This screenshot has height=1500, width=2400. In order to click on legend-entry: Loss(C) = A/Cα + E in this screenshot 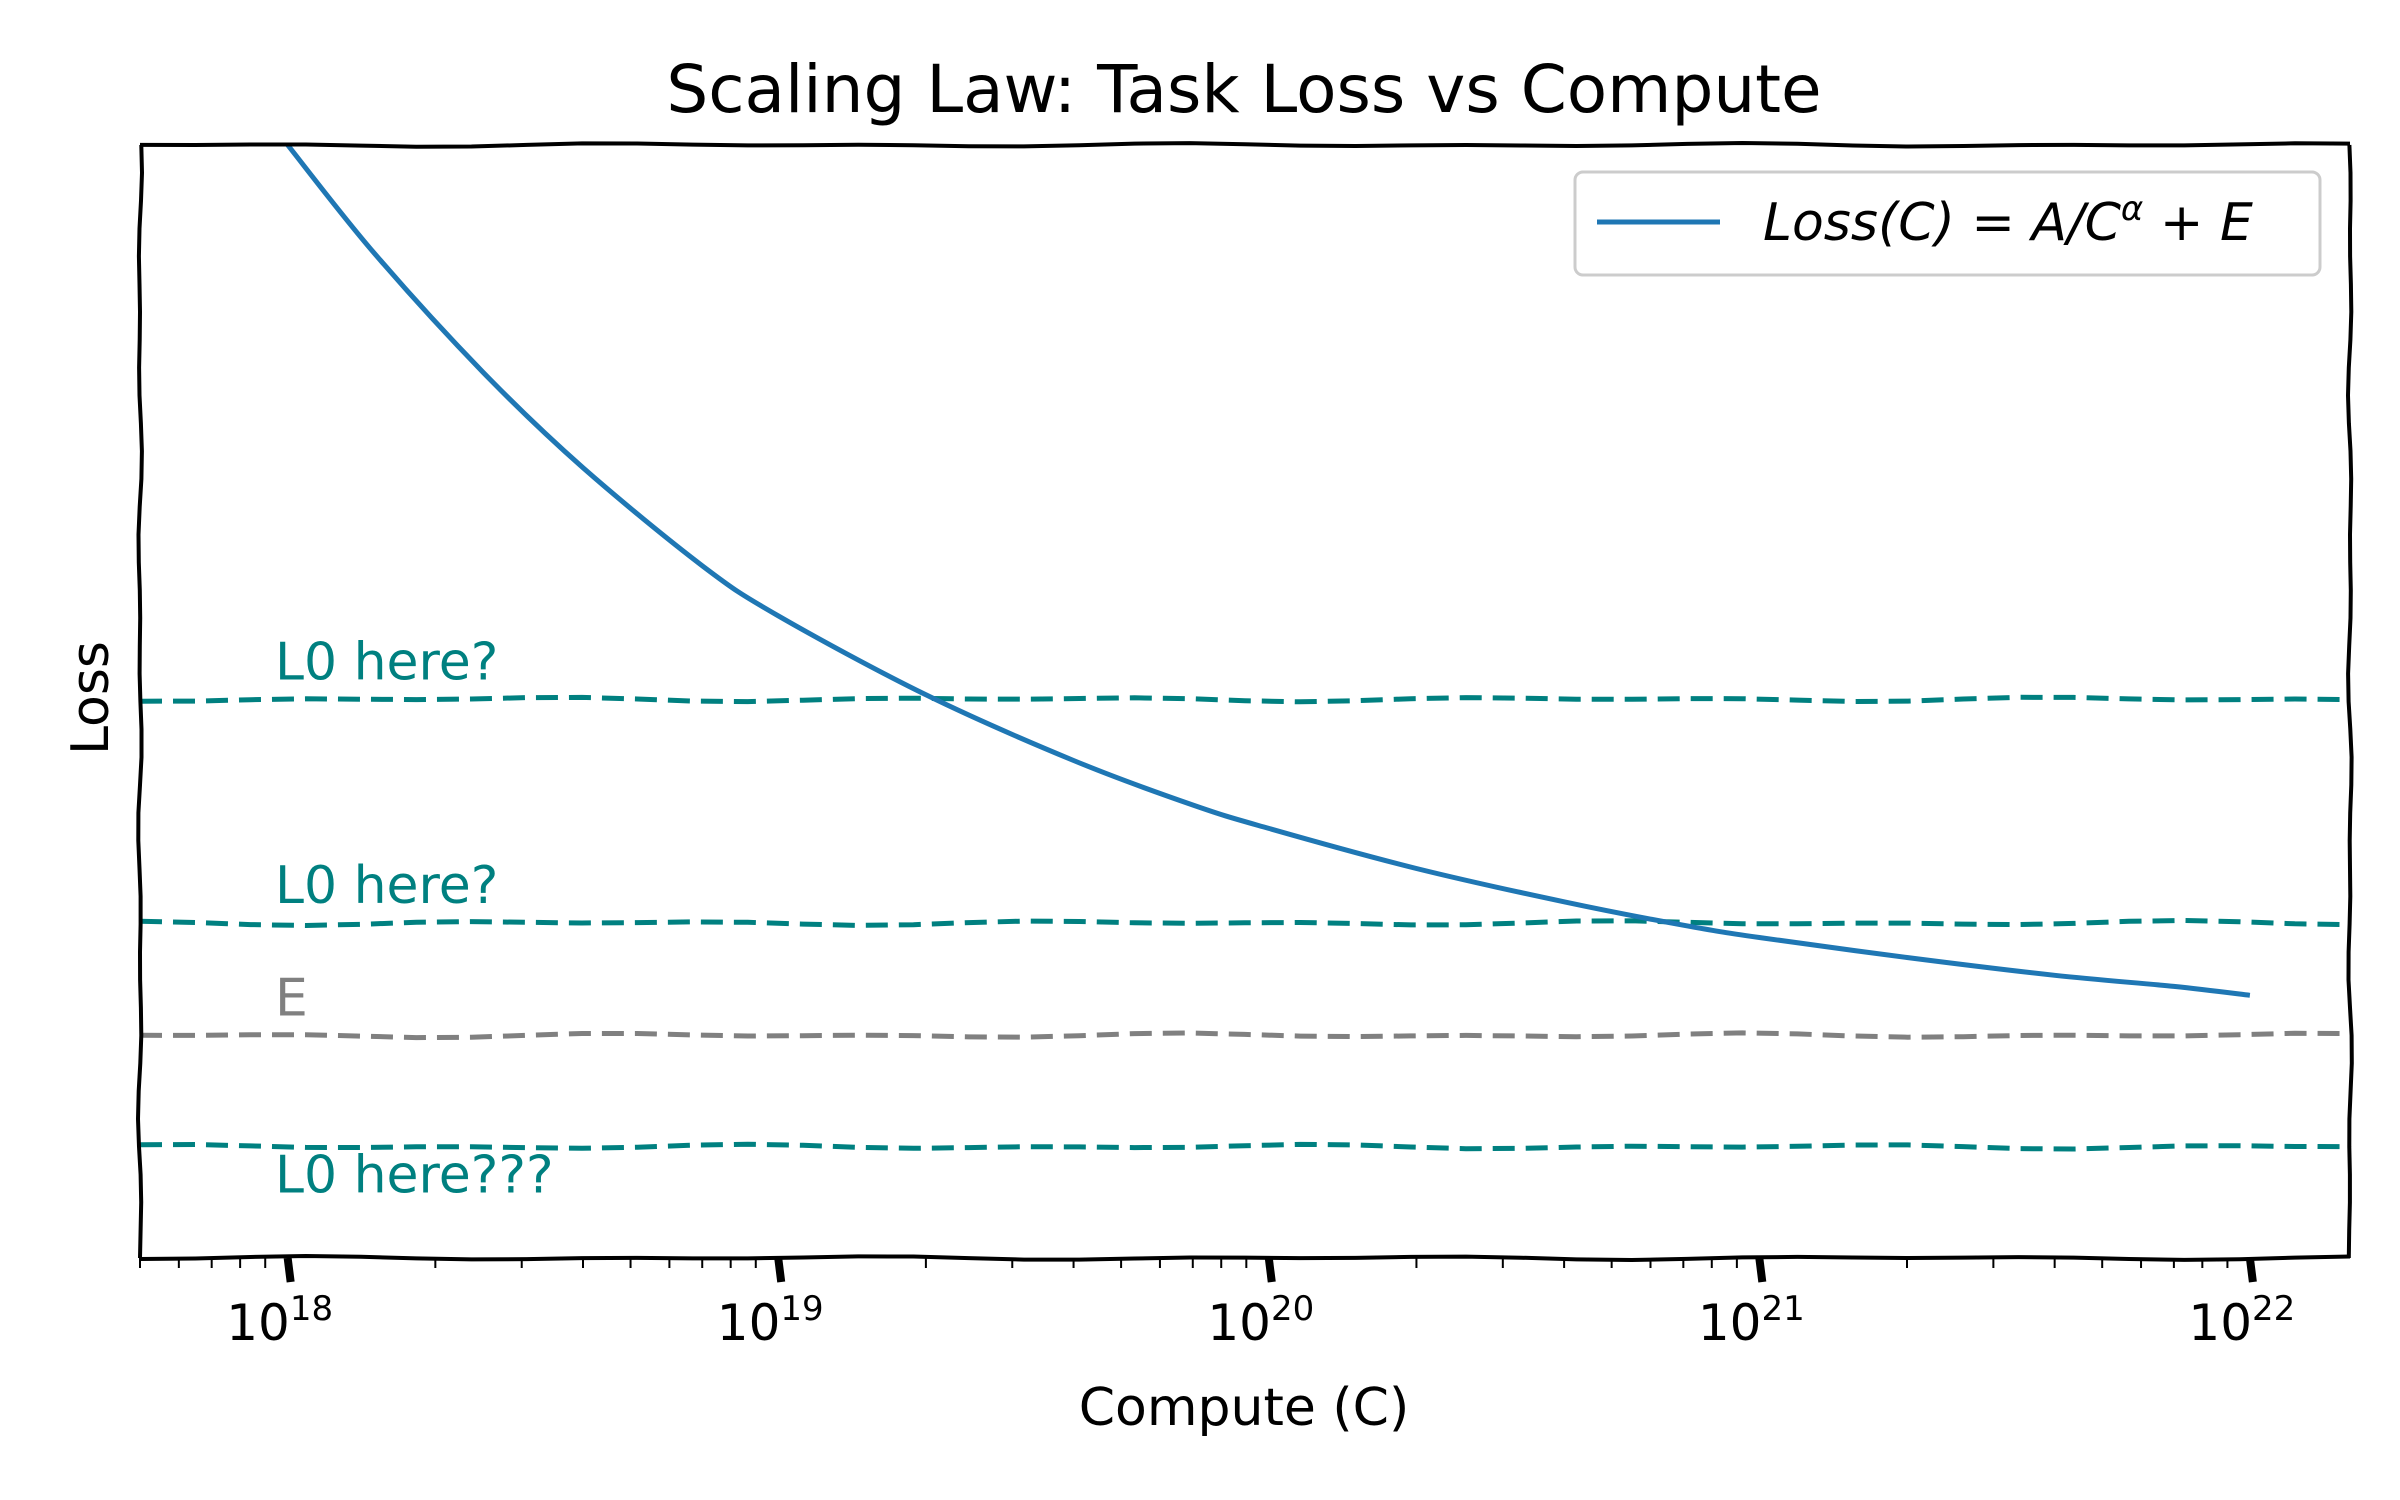, I will do `click(2008, 221)`.